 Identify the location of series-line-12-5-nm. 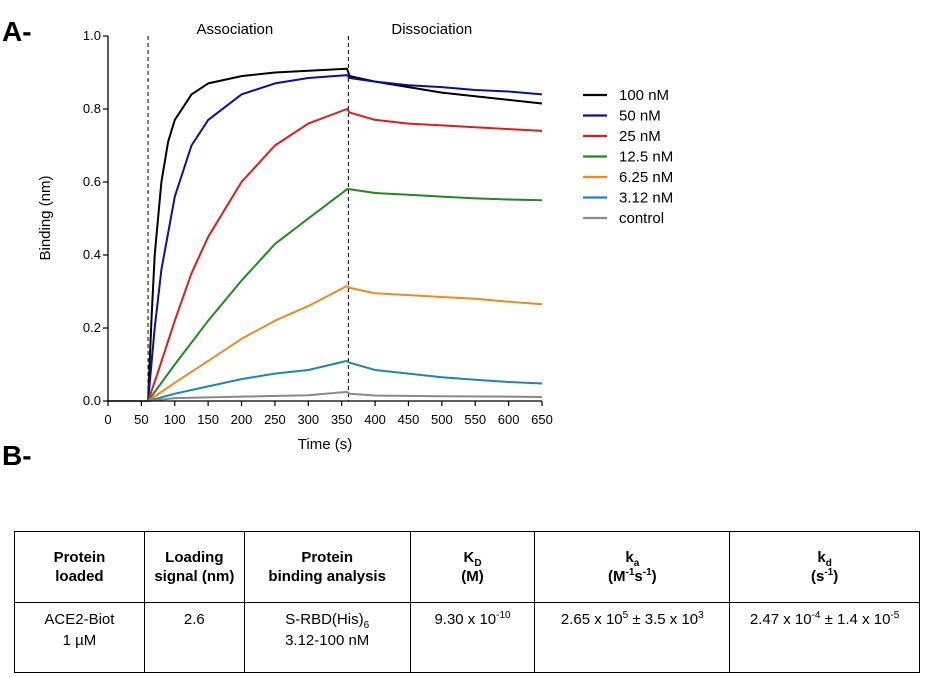
(325, 295).